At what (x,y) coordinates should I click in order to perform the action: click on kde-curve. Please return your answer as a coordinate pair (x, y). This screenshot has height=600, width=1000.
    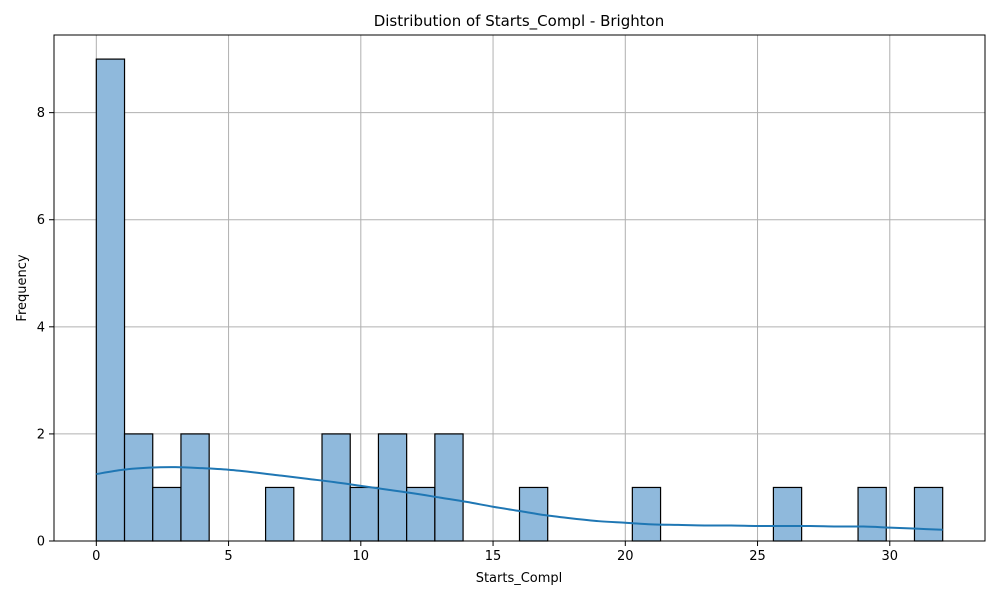
    Looking at the image, I should click on (519, 498).